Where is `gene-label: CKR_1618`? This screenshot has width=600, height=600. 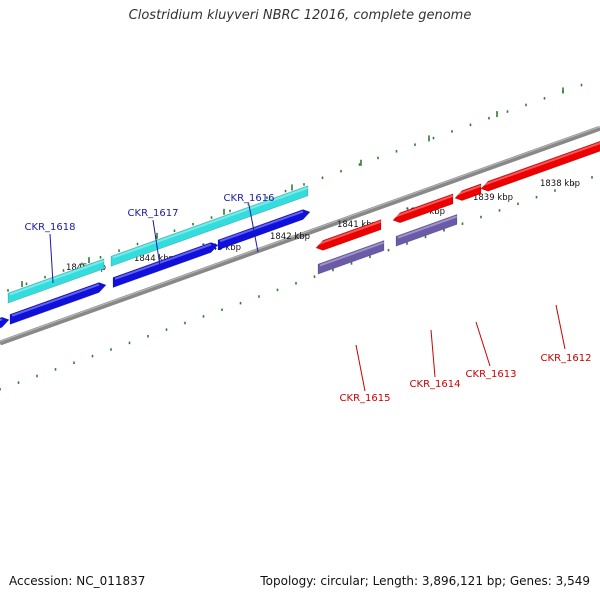
gene-label: CKR_1618 is located at coordinates (50, 227).